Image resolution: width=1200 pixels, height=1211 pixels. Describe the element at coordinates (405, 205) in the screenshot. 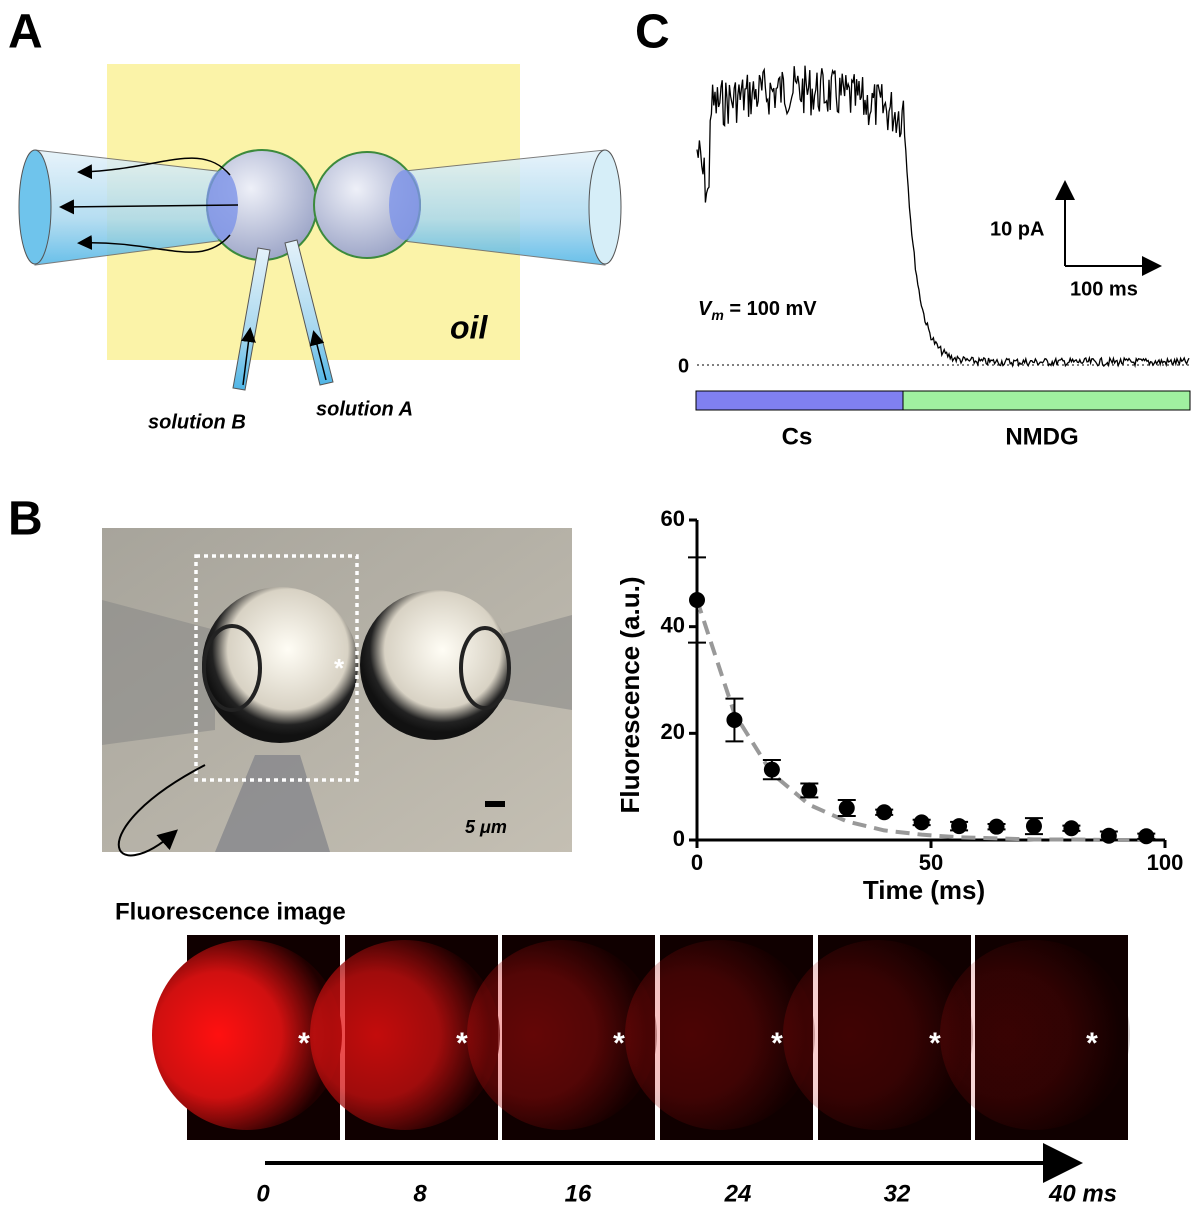

I see `droplet-cap` at that location.